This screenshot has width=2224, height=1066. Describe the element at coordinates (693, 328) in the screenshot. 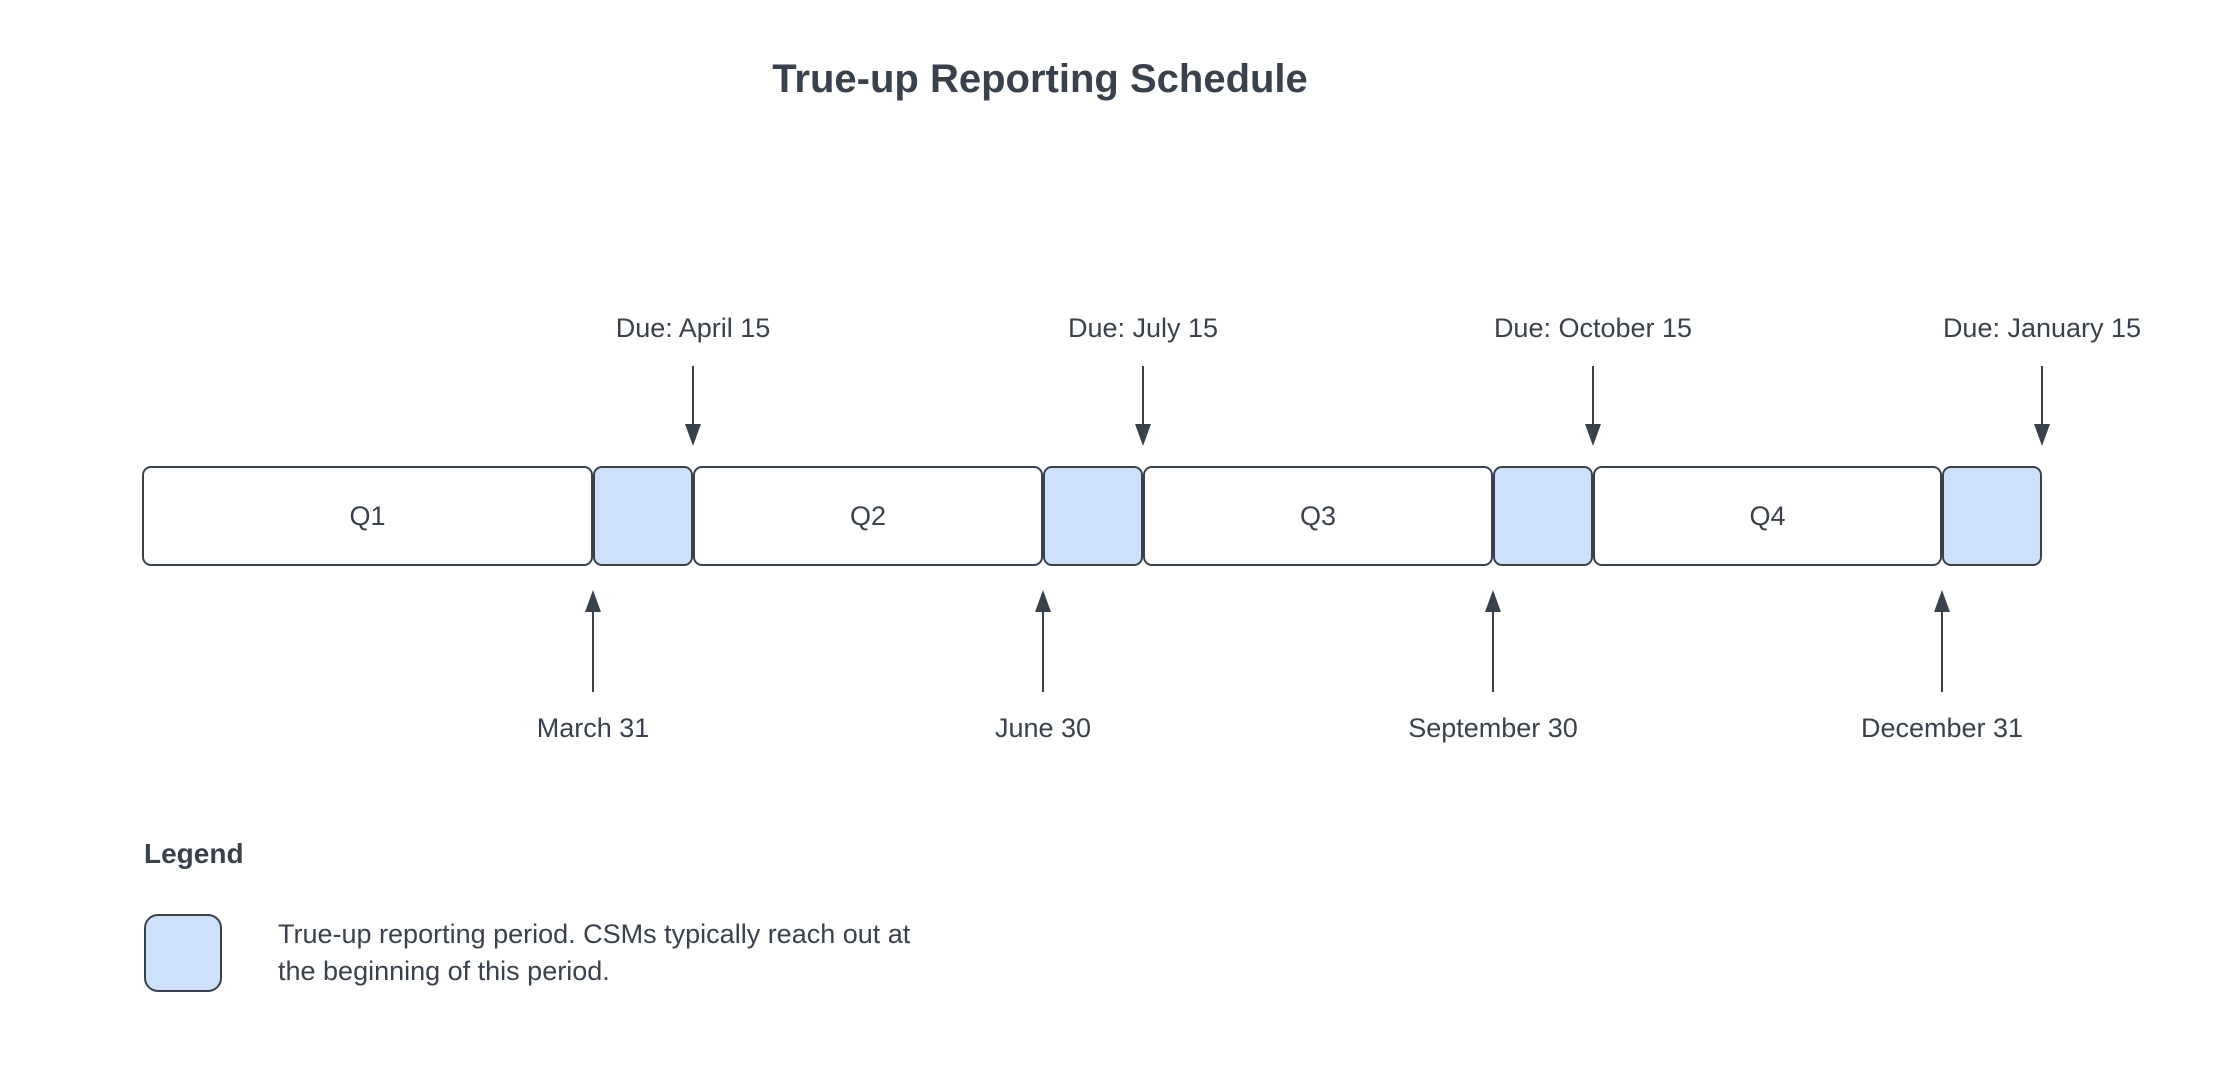

I see `due-date-label: Due: April 15` at that location.